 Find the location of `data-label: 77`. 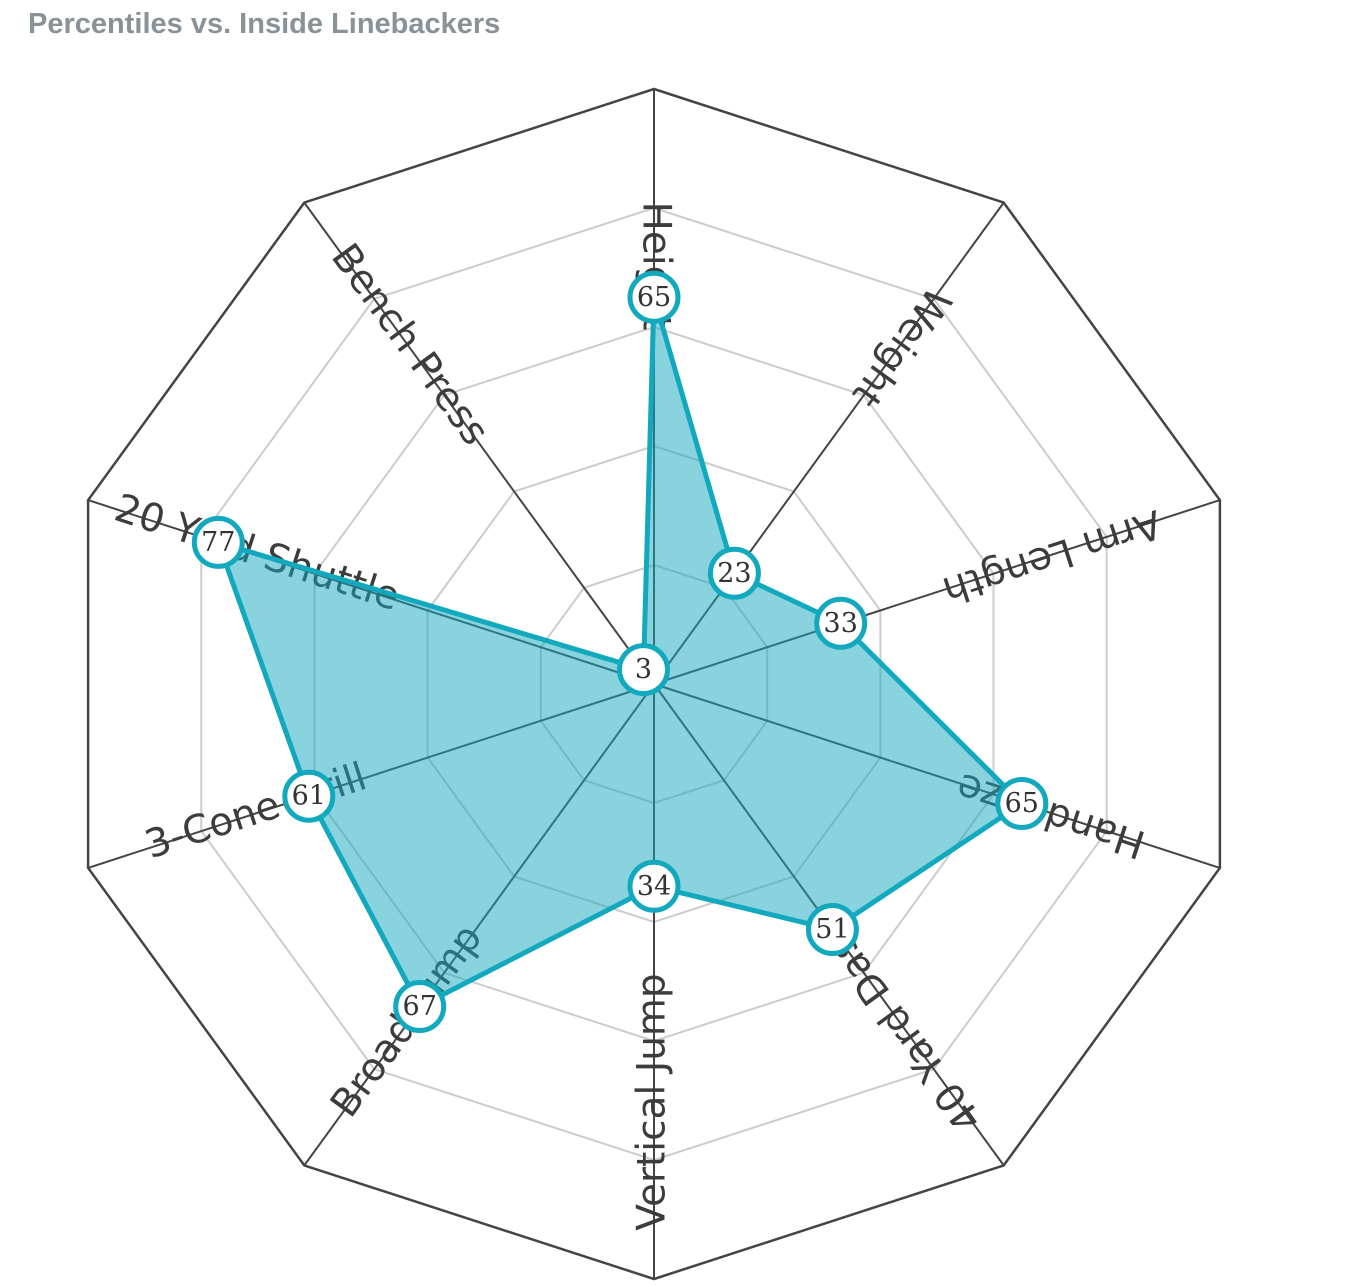

data-label: 77 is located at coordinates (218, 542).